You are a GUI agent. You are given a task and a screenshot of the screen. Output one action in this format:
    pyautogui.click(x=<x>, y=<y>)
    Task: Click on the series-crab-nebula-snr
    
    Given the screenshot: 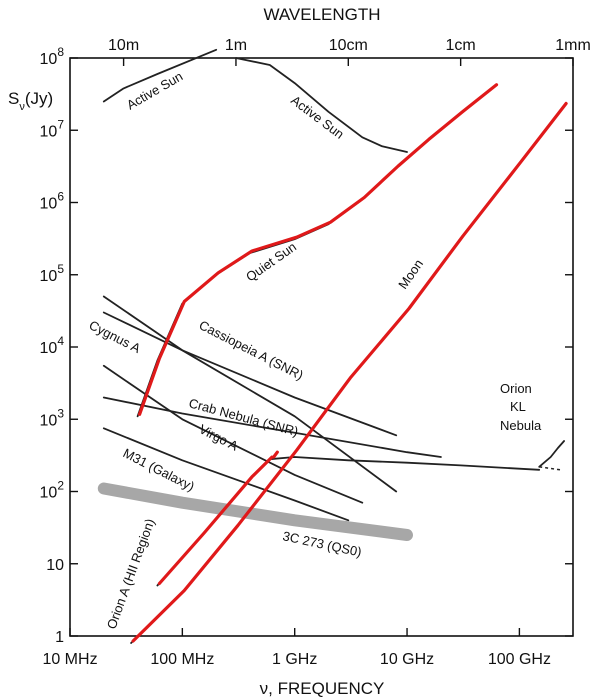 What is the action you would take?
    pyautogui.click(x=272, y=427)
    